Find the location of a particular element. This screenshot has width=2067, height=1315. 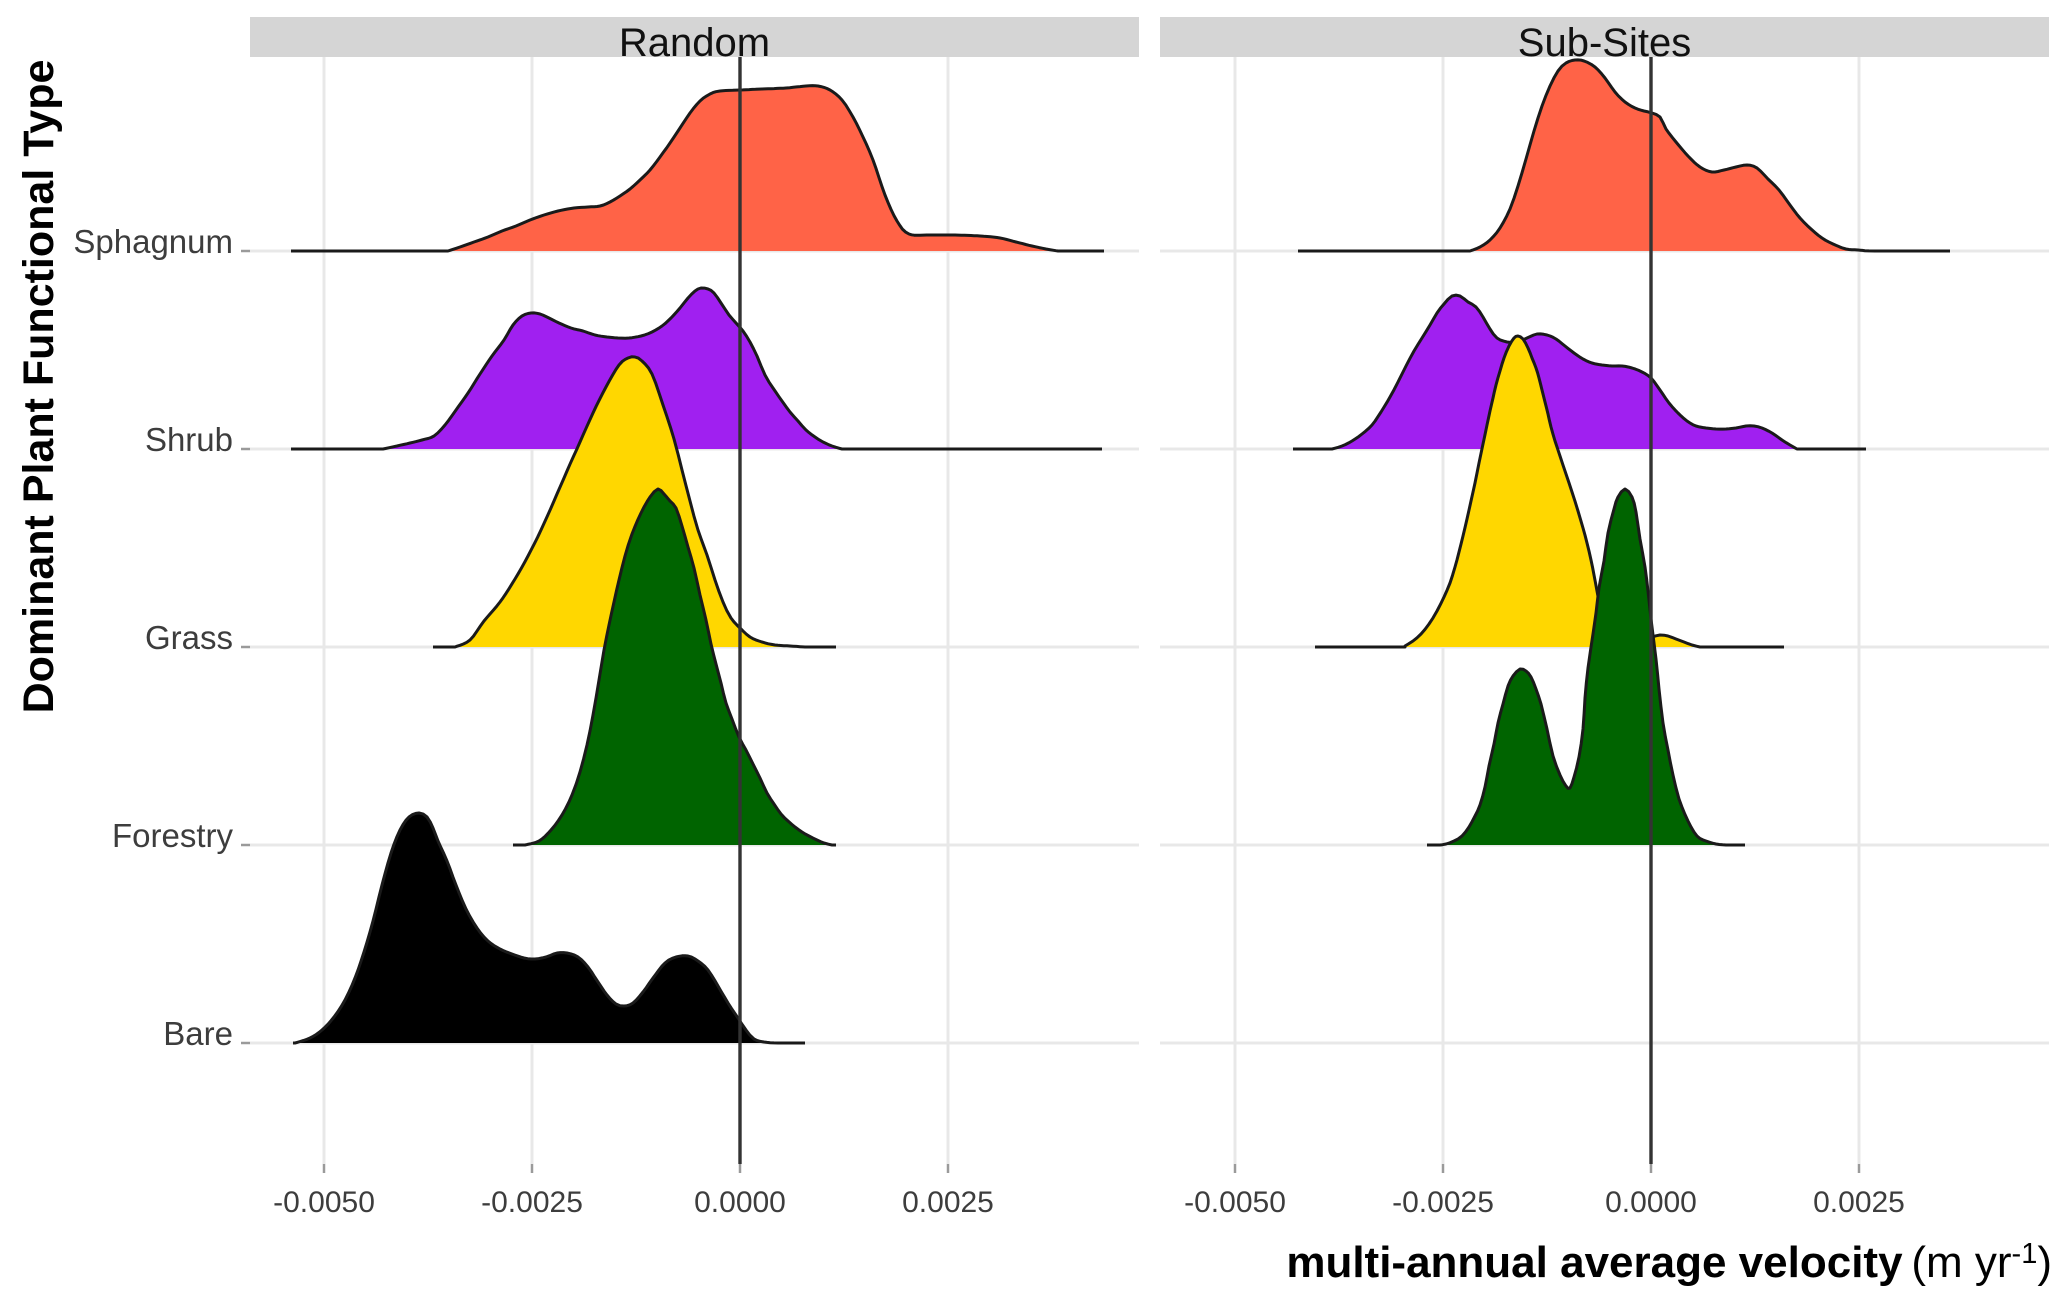

svg-text: Sub-Sites is located at coordinates (1604, 43).